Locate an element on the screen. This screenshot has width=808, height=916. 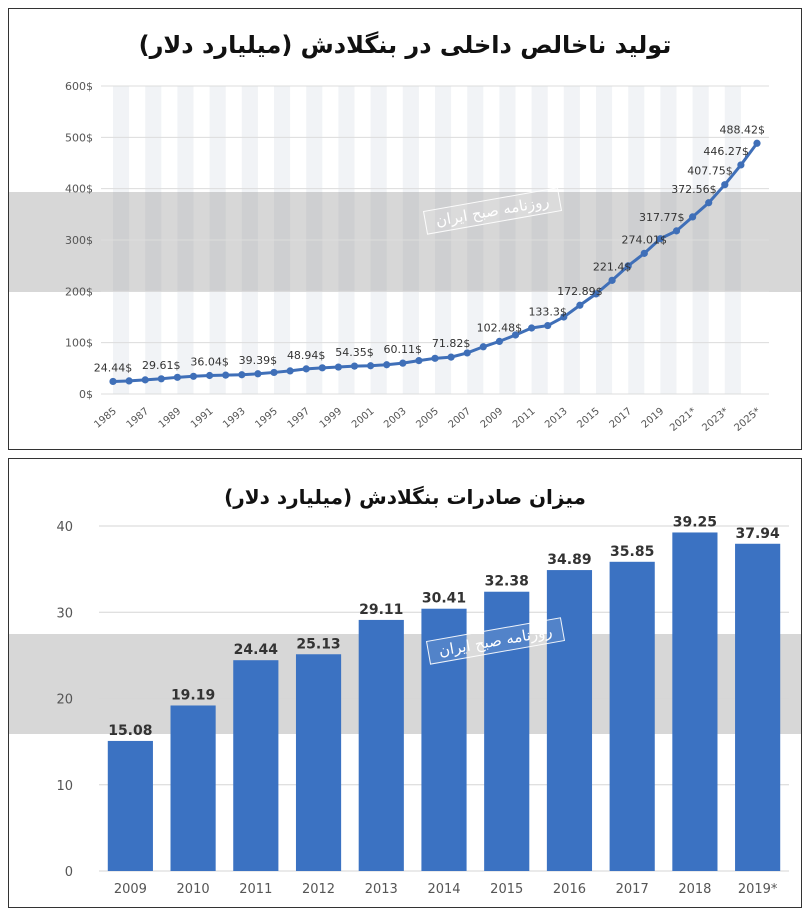
x-tick-label: 2018 is located at coordinates (694, 889).